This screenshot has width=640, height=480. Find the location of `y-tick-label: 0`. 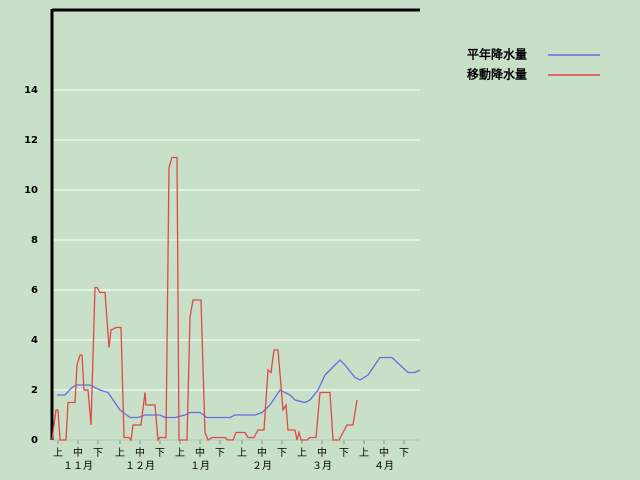

y-tick-label: 0 is located at coordinates (34, 440).